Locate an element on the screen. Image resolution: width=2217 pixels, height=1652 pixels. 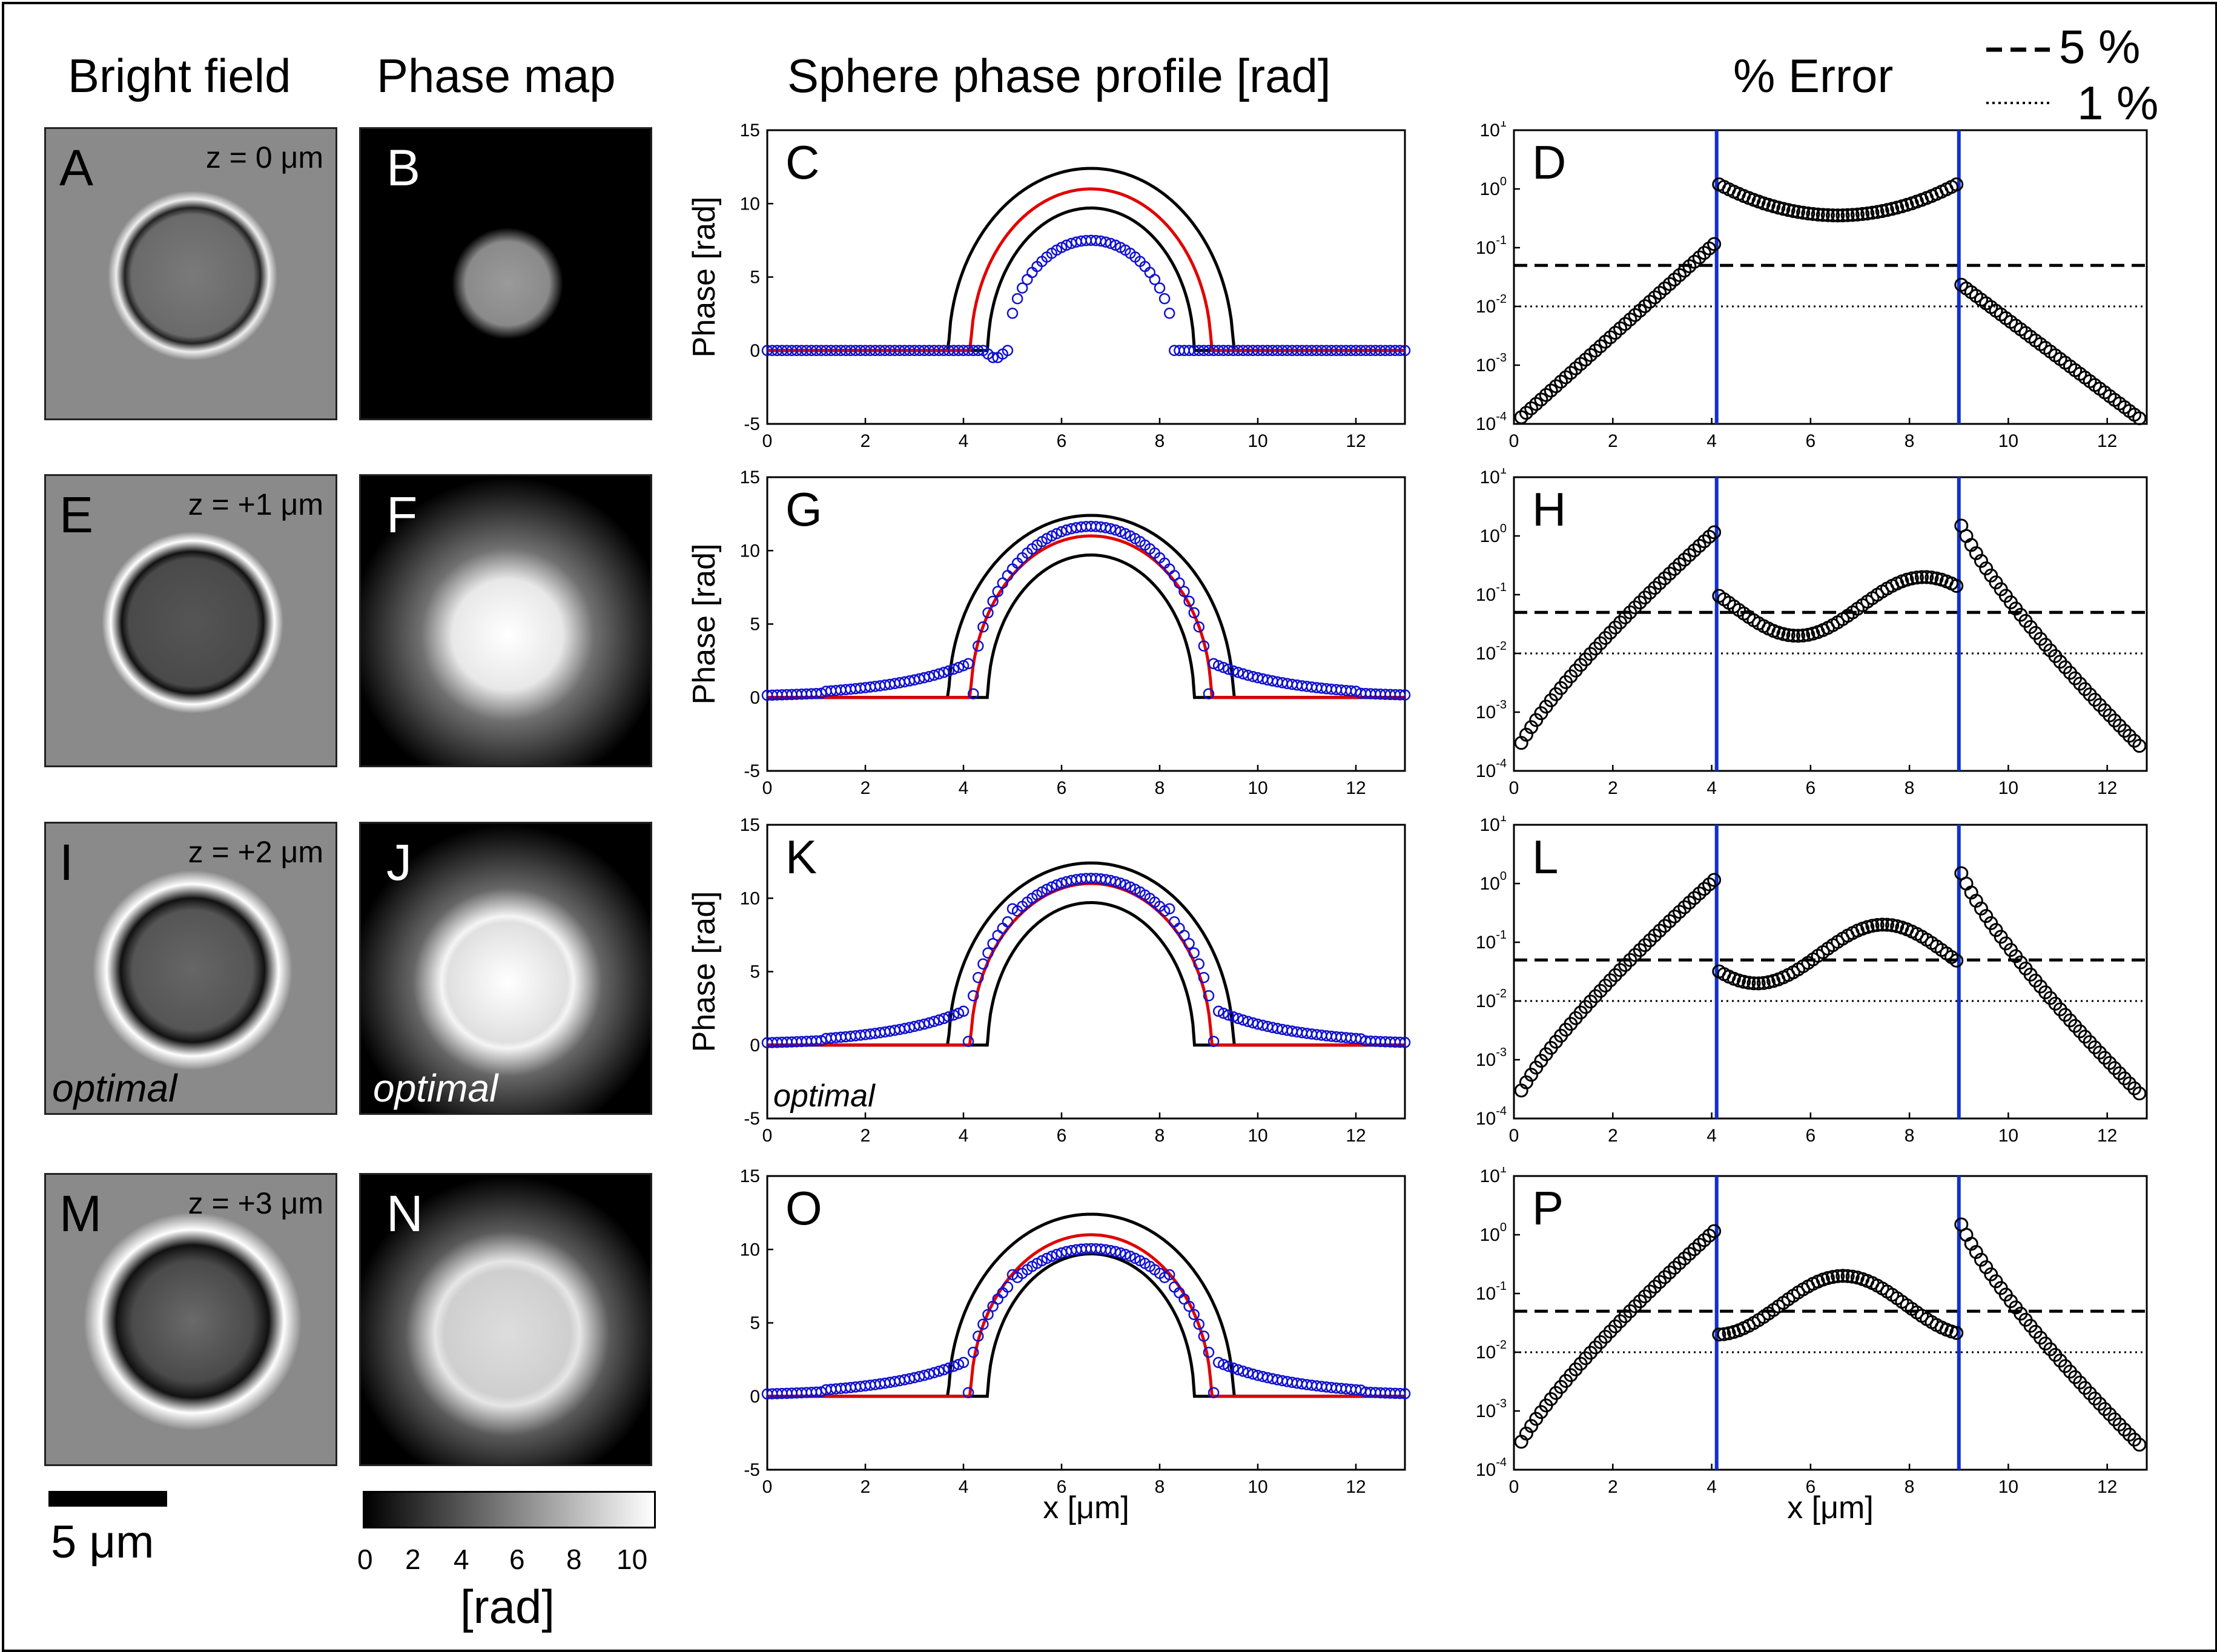
y-tick-label: 0 is located at coordinates (755, 351).